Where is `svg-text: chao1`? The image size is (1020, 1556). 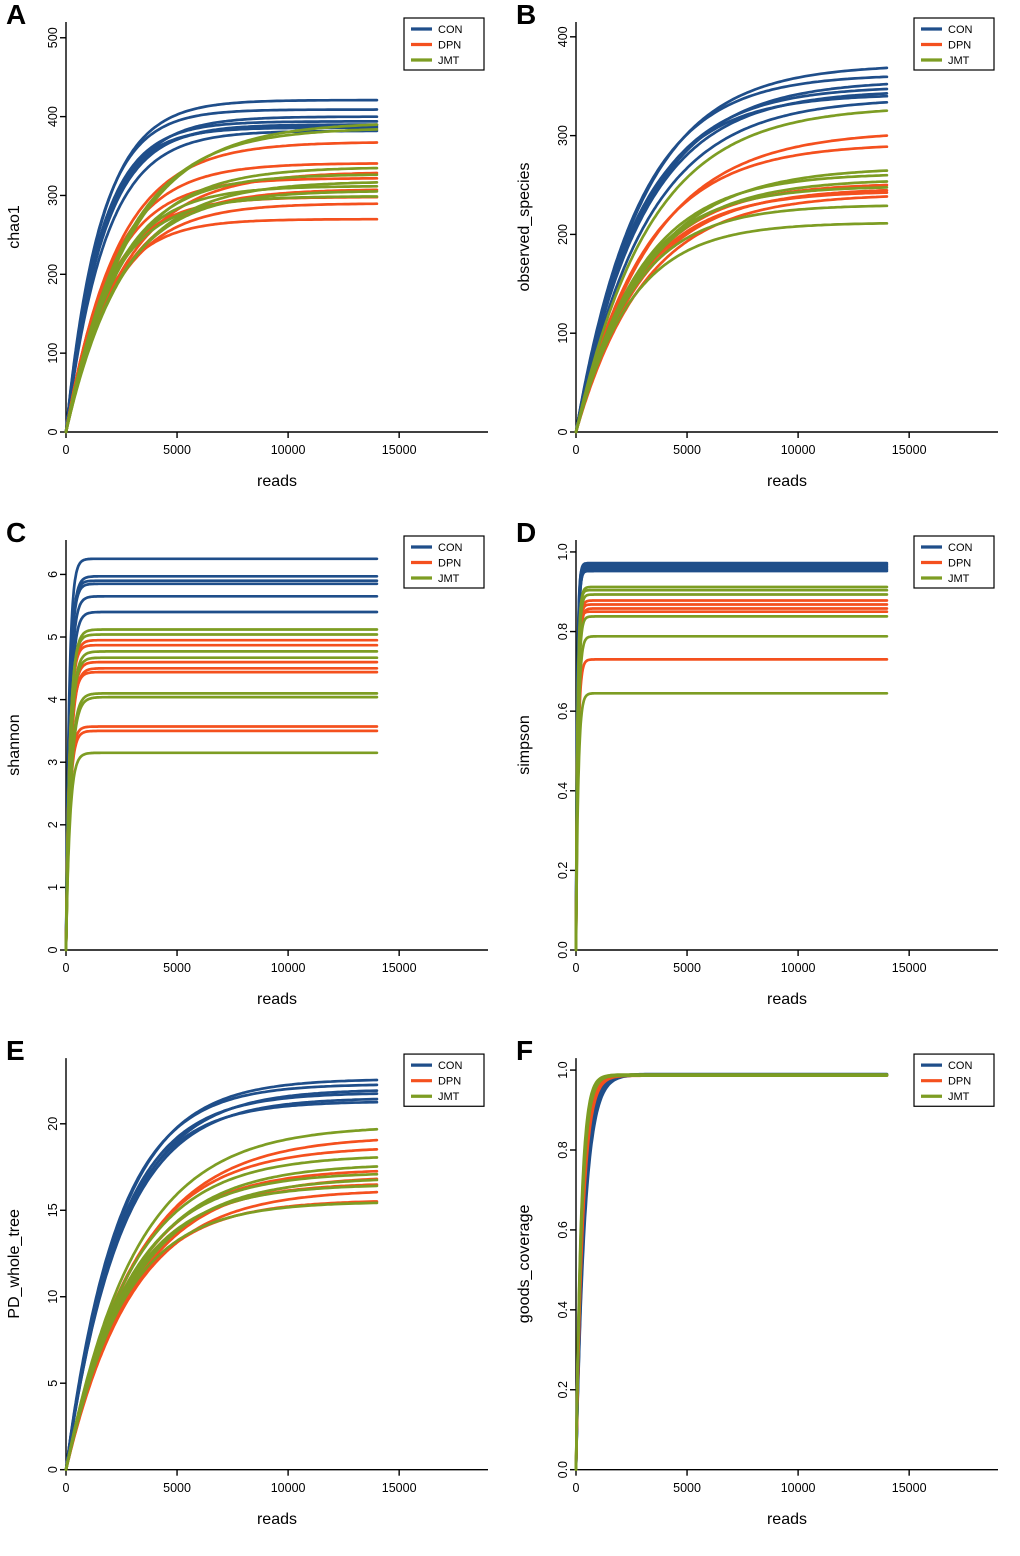
svg-text: chao1 is located at coordinates (14, 227).